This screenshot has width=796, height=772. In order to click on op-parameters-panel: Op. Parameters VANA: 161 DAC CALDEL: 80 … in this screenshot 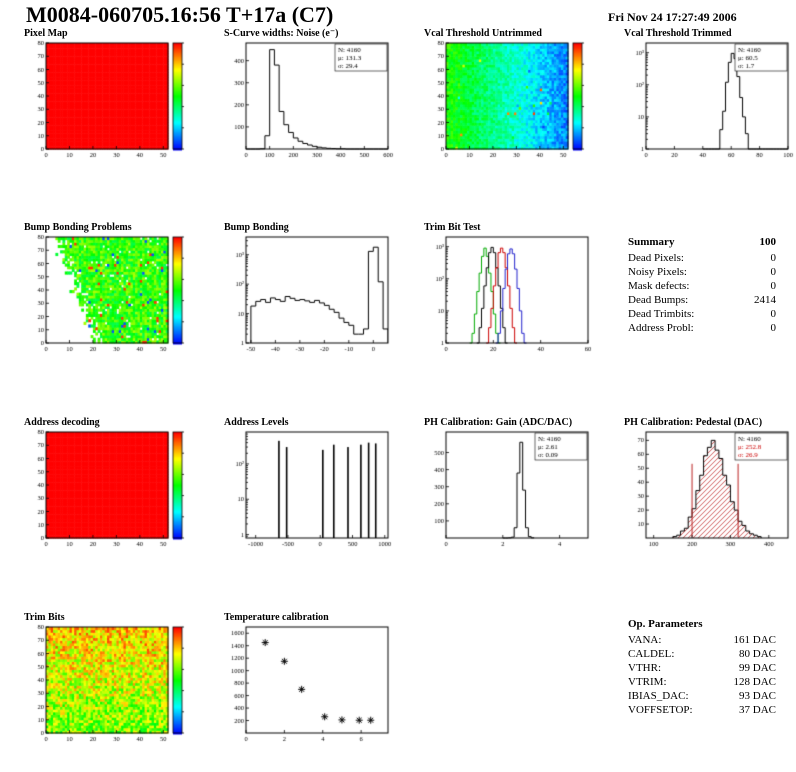, I will do `click(702, 667)`.